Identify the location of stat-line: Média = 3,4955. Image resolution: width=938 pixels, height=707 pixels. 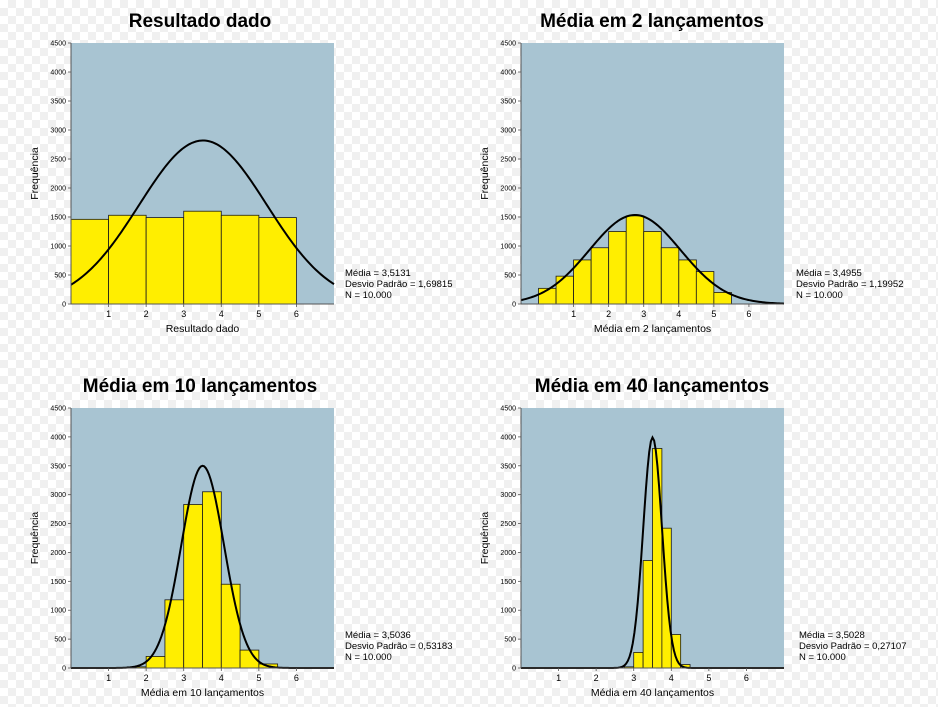
(829, 273).